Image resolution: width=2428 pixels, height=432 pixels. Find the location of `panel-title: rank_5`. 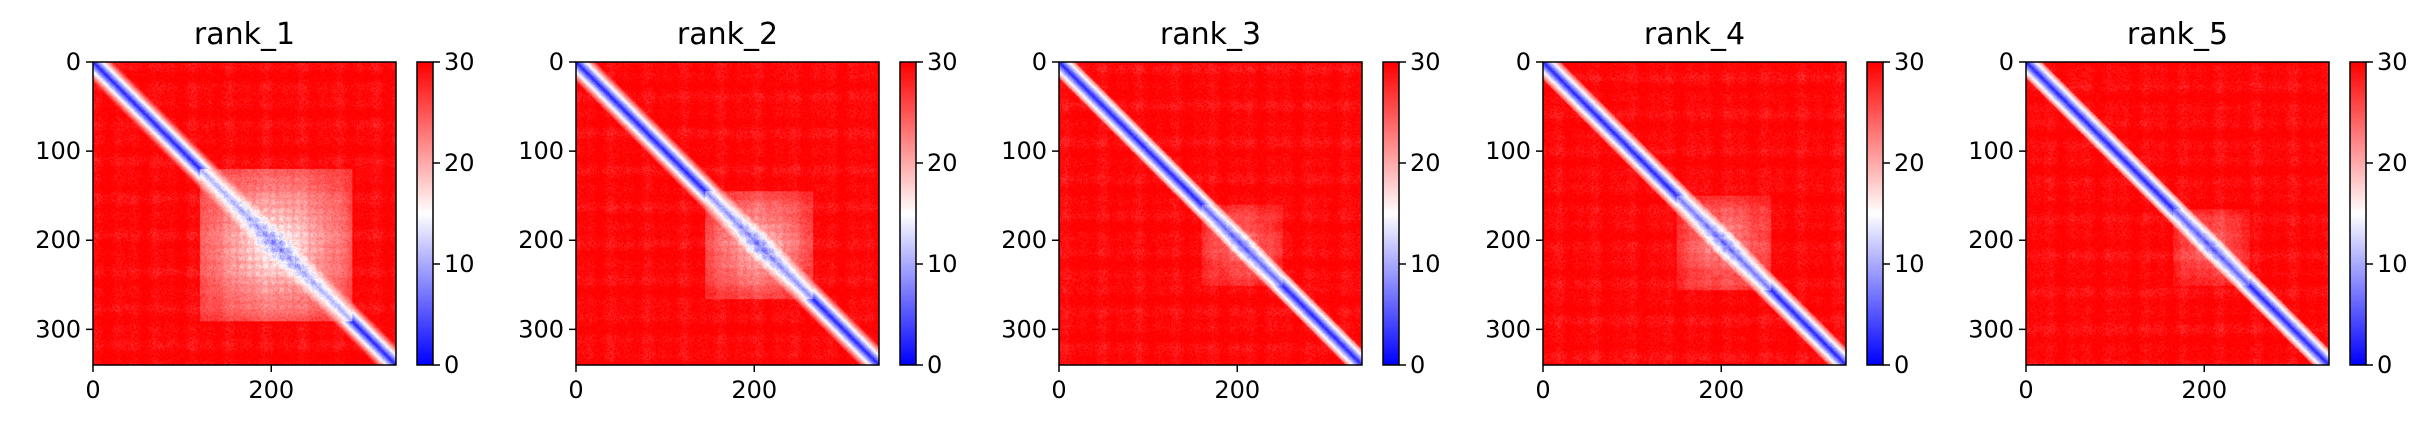

panel-title: rank_5 is located at coordinates (2177, 34).